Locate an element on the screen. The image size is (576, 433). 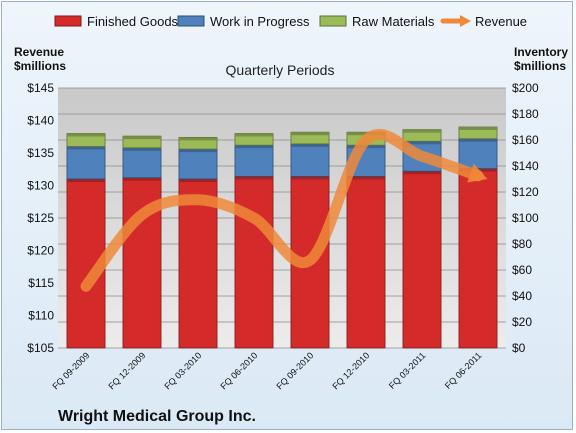
revenue-line-arrowhead is located at coordinates (477, 173).